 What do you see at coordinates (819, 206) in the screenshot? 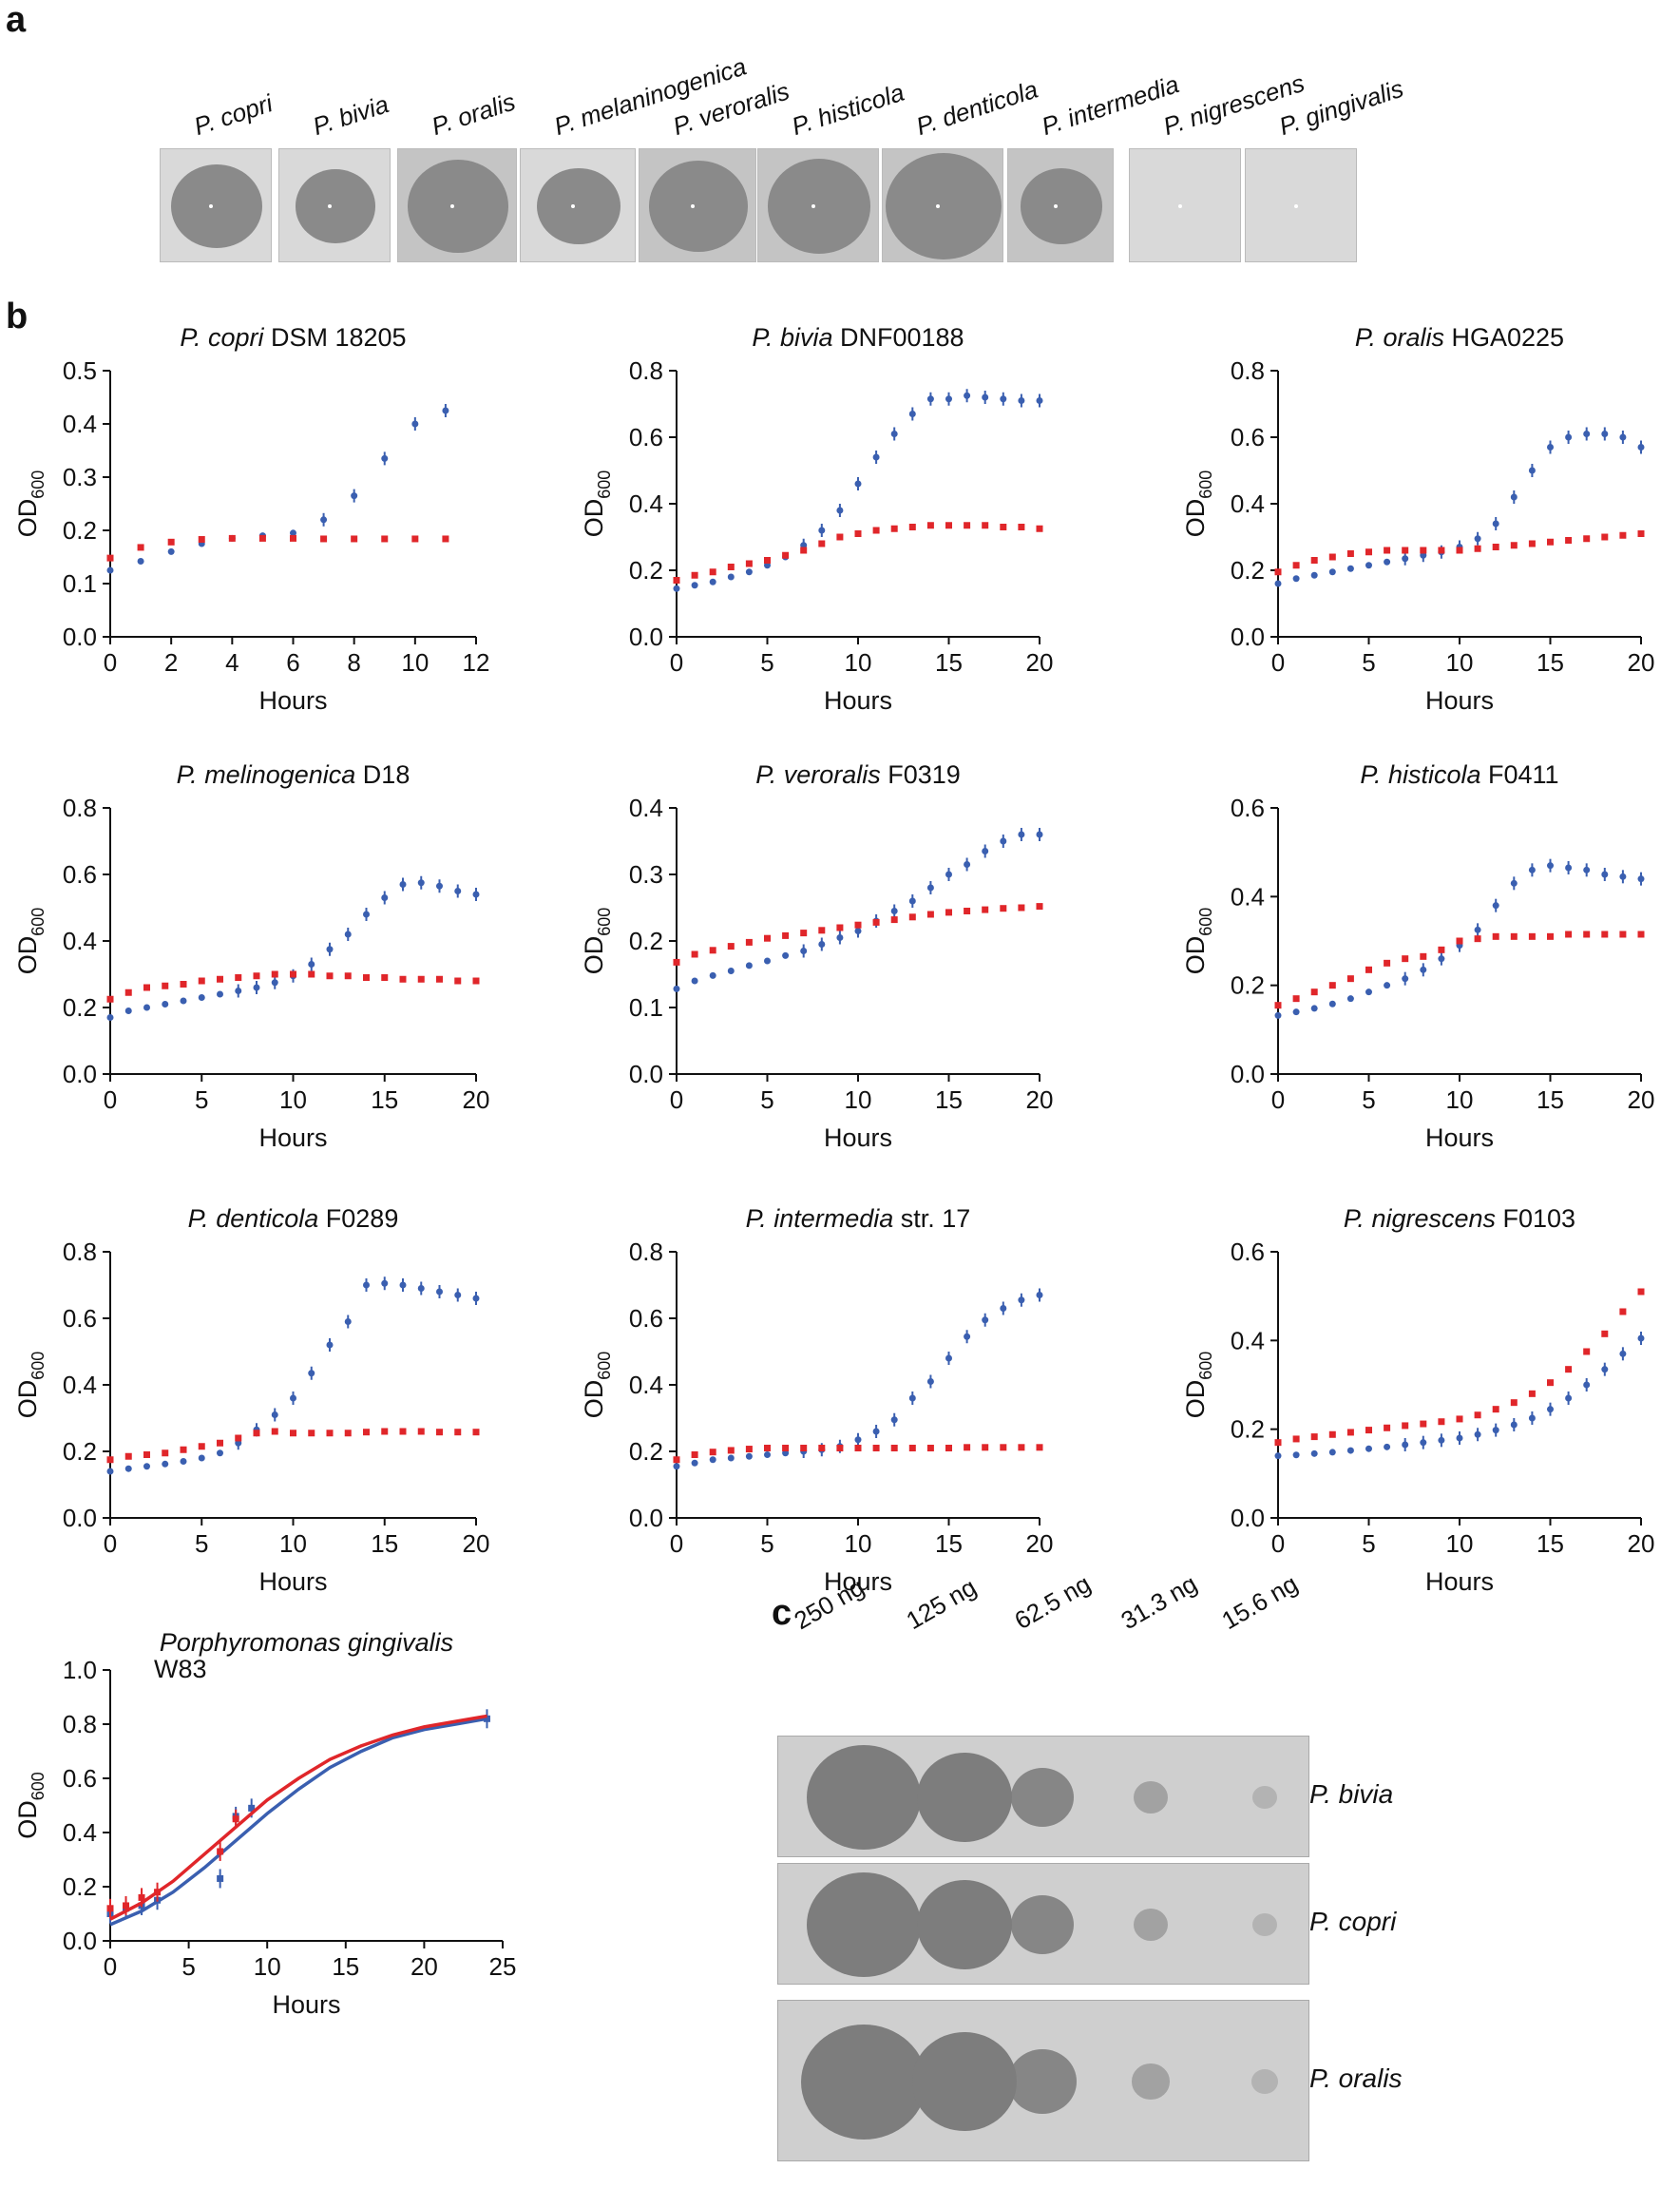
I see `hemolysis-zone` at bounding box center [819, 206].